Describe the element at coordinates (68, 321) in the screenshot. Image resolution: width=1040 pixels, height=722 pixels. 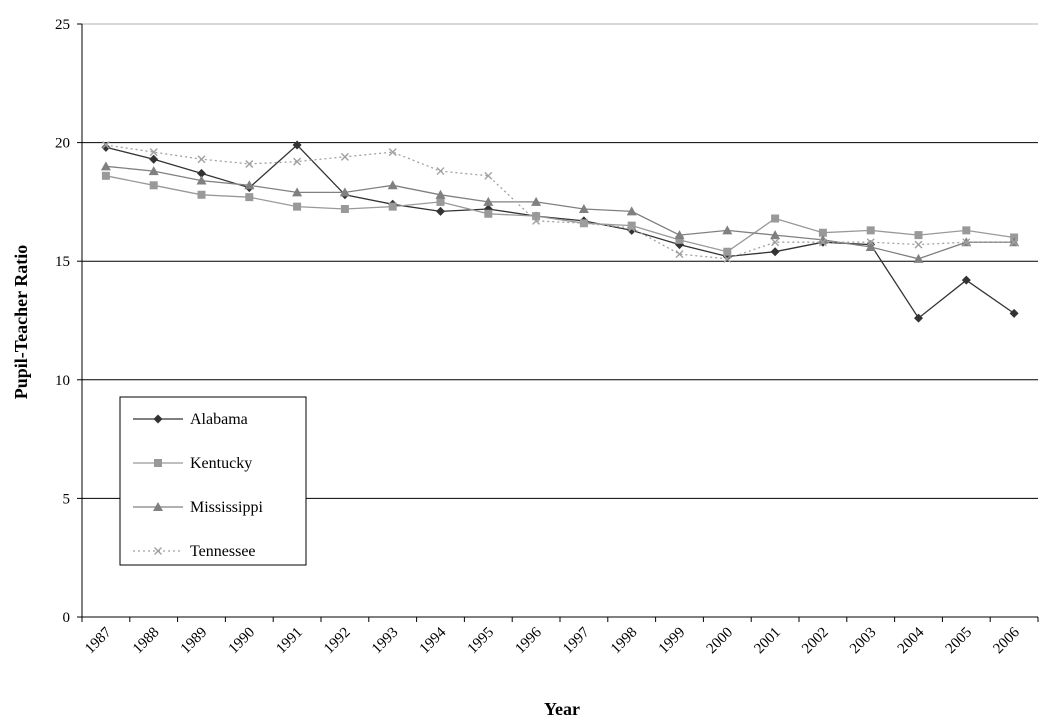
I see `y-axis-ticks: 0 5 10 15 20 25` at that location.